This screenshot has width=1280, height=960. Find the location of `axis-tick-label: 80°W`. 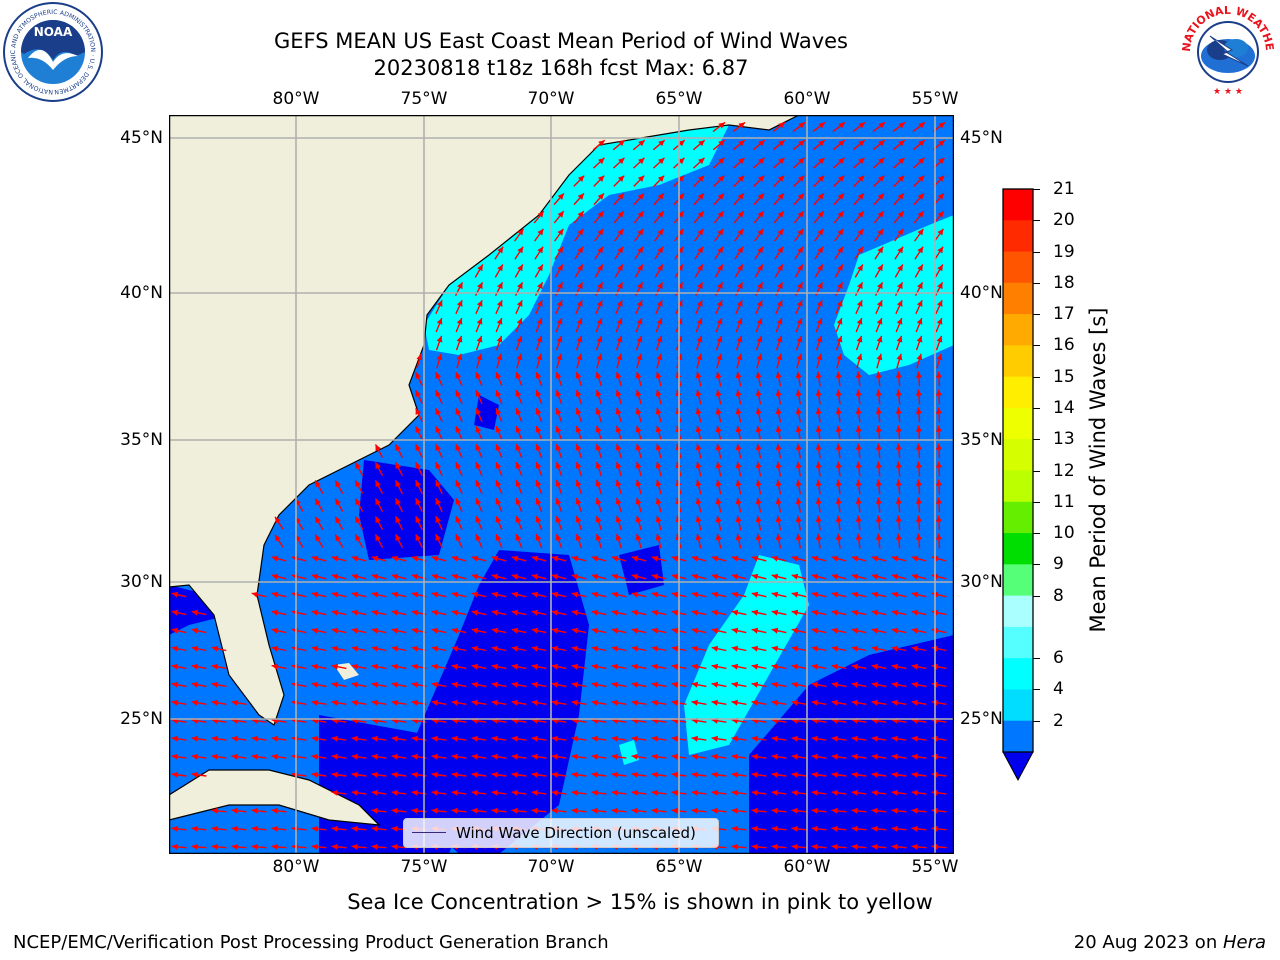

axis-tick-label: 80°W is located at coordinates (296, 867).